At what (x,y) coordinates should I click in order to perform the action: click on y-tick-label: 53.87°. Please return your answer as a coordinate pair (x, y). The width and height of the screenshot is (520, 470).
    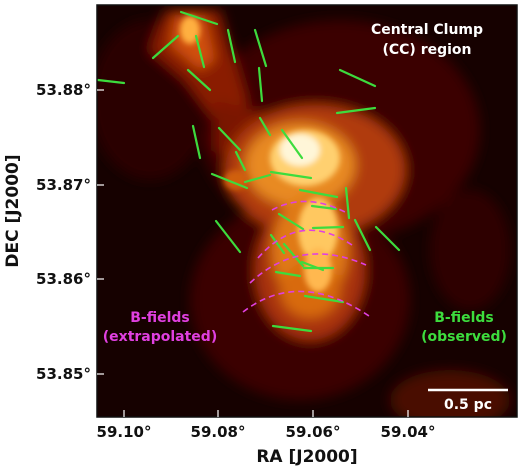
    Looking at the image, I should click on (63, 185).